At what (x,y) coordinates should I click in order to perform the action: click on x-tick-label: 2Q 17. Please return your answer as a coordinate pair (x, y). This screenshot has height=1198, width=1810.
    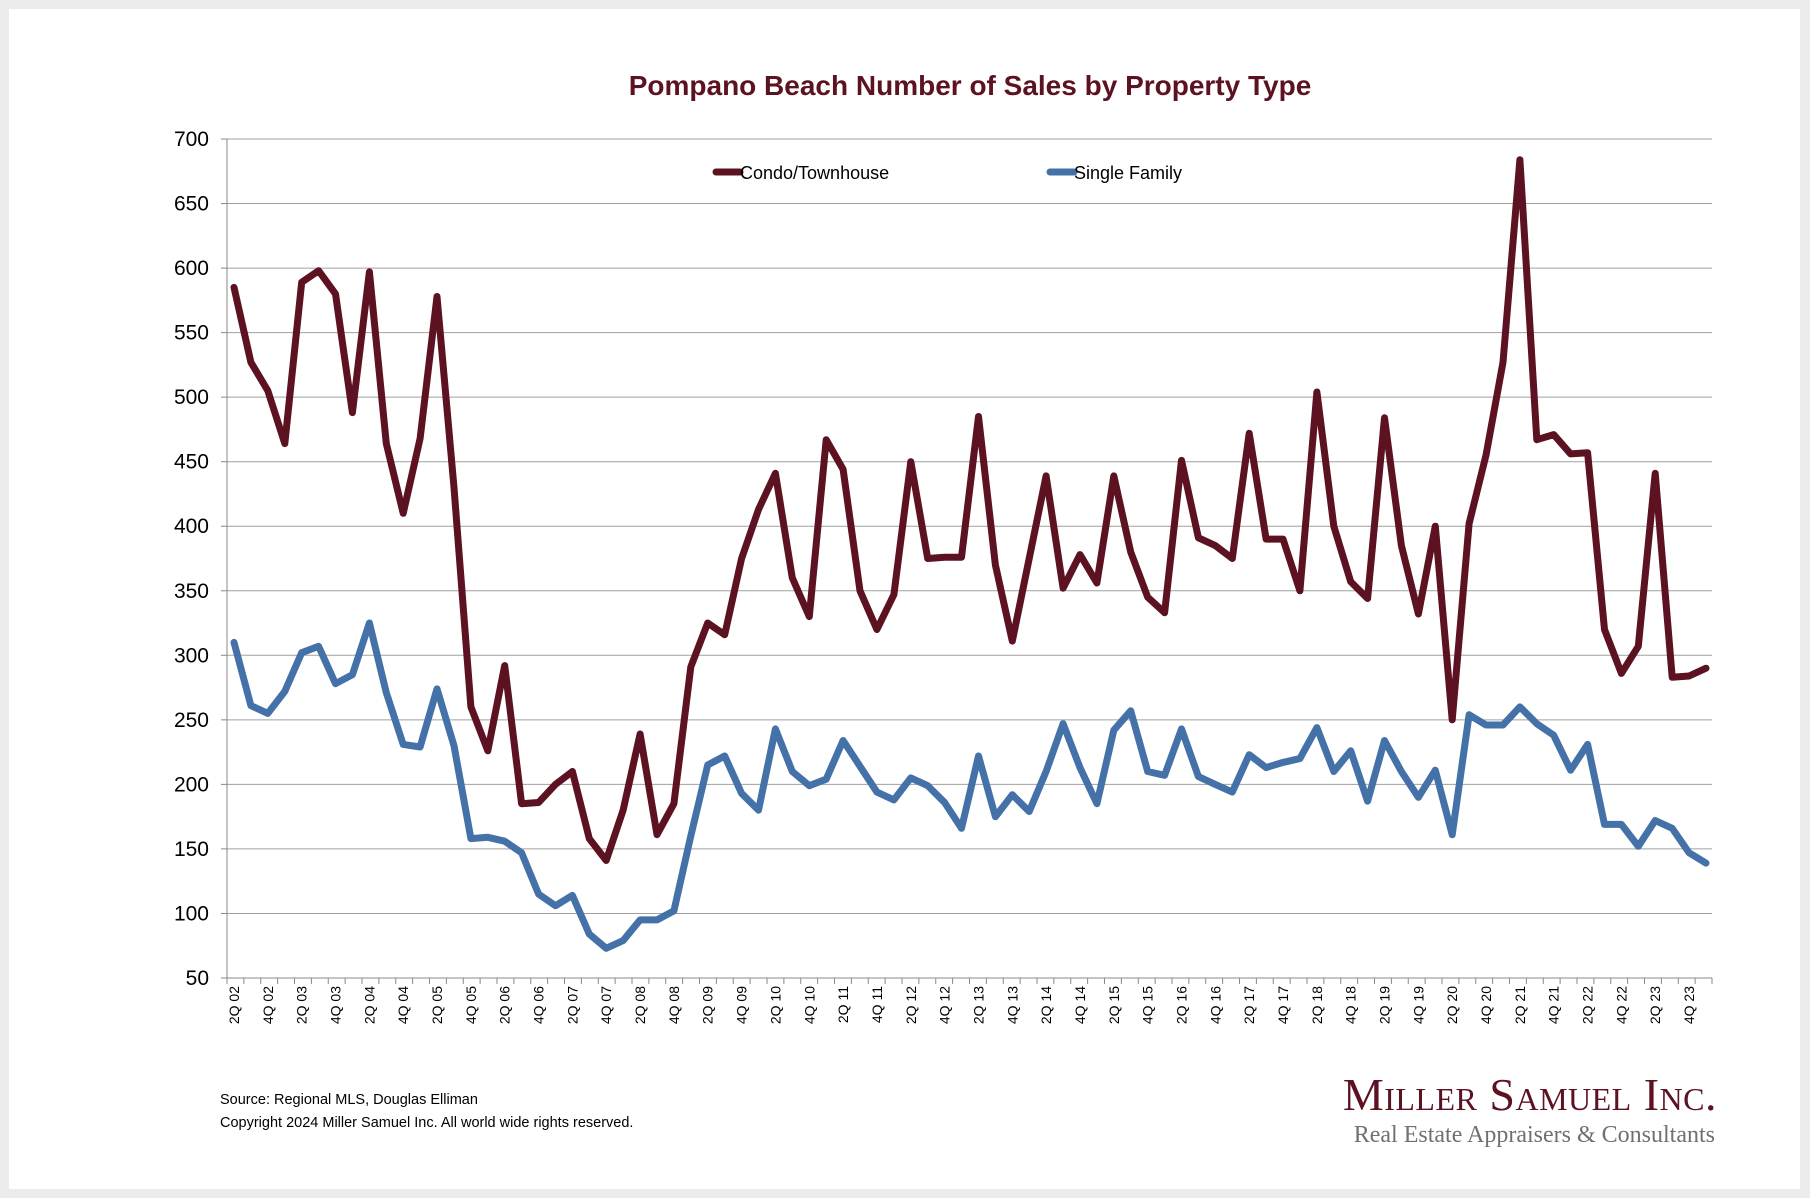
    Looking at the image, I should click on (1249, 1005).